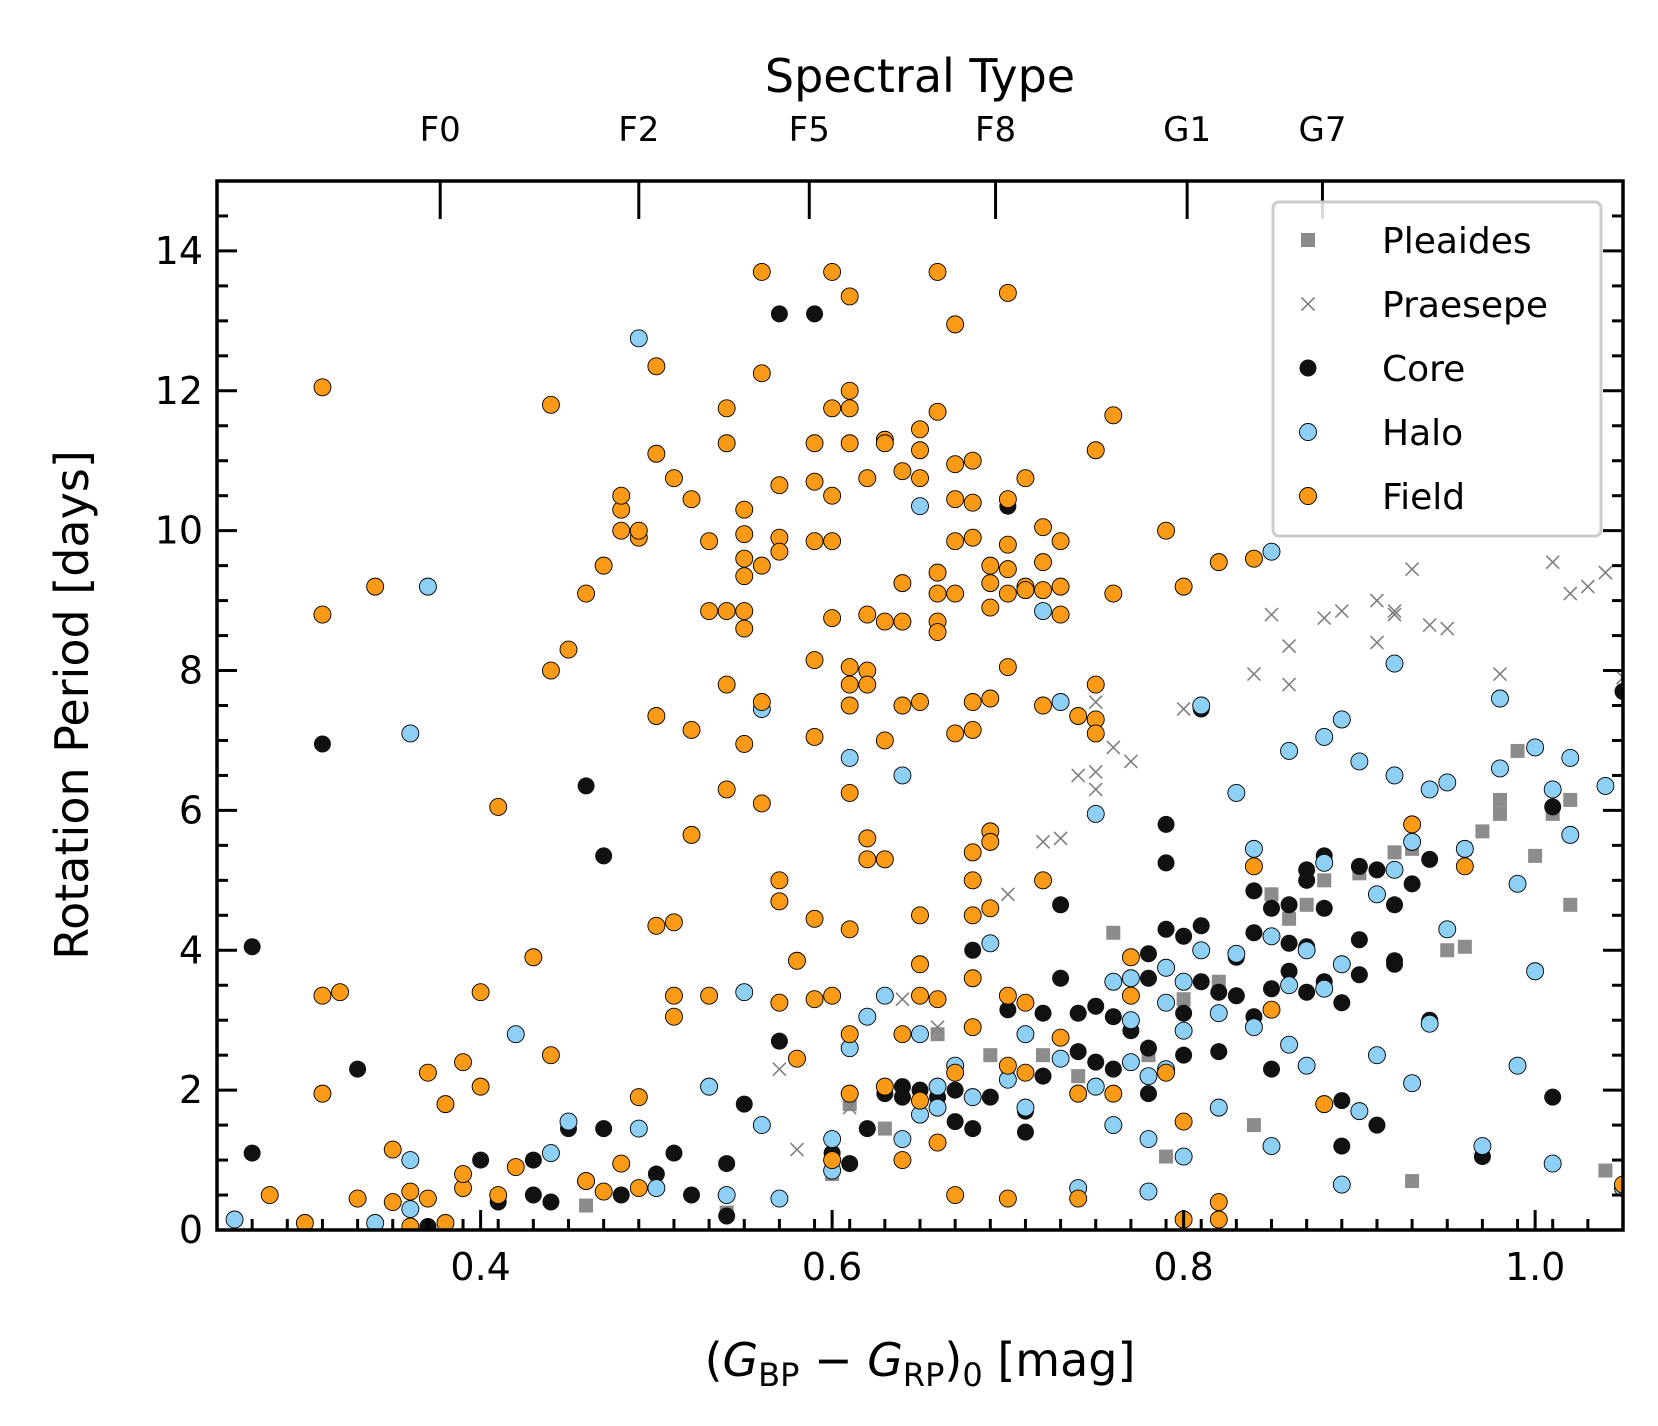 The height and width of the screenshot is (1426, 1658). What do you see at coordinates (1187, 130) in the screenshot?
I see `spectral-type-label: G1` at bounding box center [1187, 130].